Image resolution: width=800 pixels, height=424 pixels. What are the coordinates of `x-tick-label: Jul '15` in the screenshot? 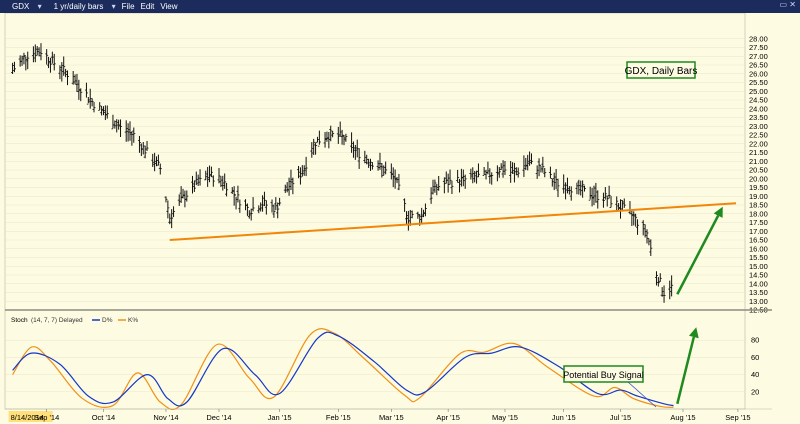 It's located at (620, 417).